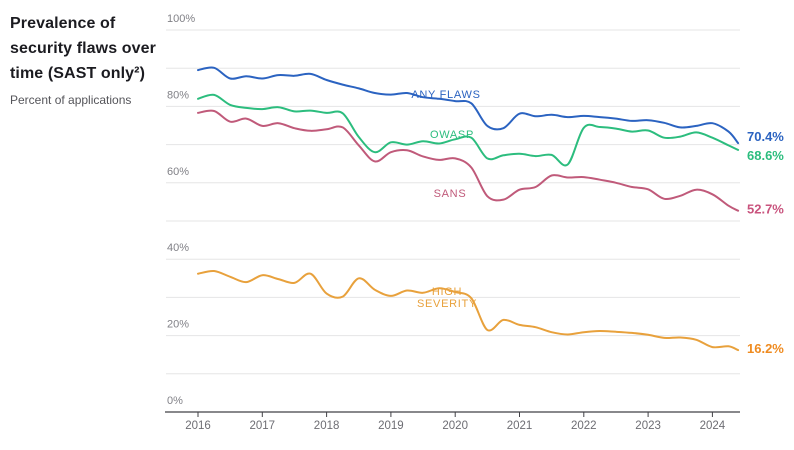 Image resolution: width=794 pixels, height=450 pixels. Describe the element at coordinates (765, 209) in the screenshot. I see `end-value-sans: 52.7%` at that location.